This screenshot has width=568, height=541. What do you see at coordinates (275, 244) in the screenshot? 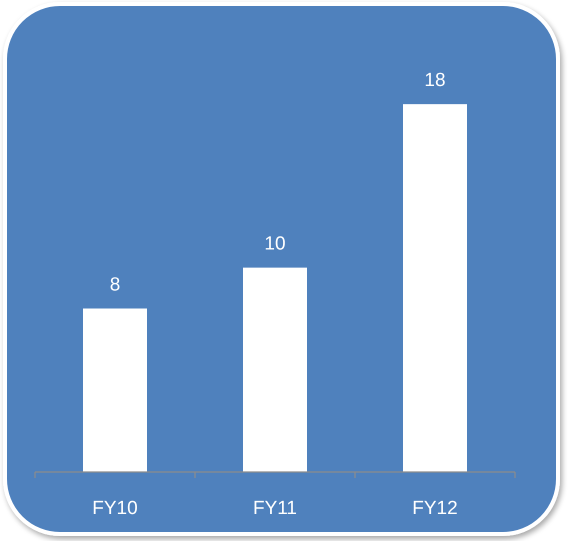
I see `data-label: 10` at bounding box center [275, 244].